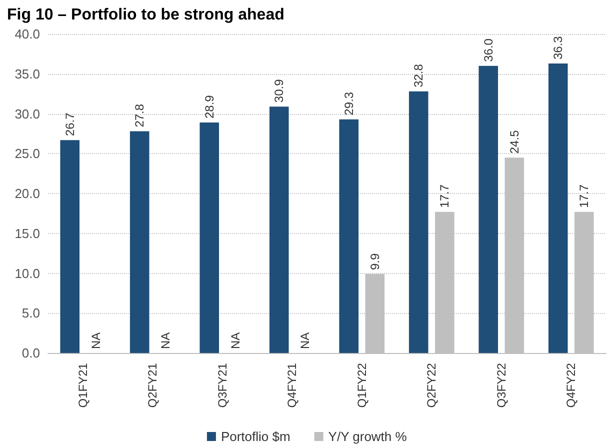 The height and width of the screenshot is (448, 614). I want to click on y-tick-label: 20.0, so click(27, 193).